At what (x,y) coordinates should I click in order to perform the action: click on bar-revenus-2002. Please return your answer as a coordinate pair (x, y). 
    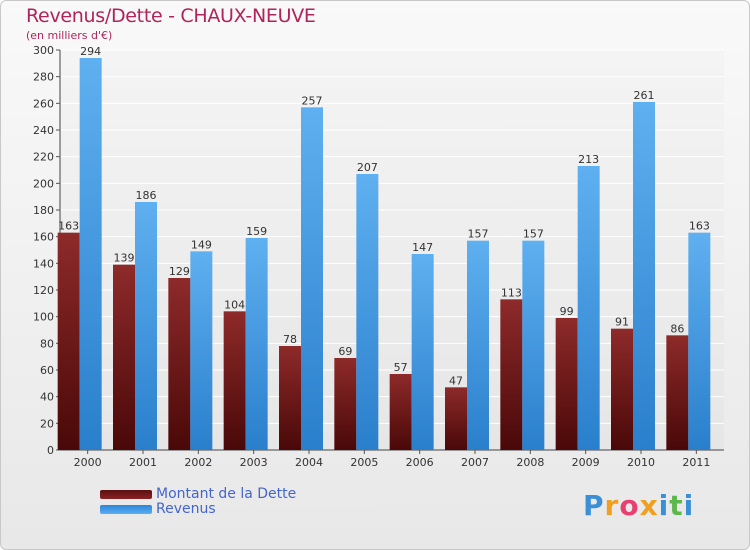
    Looking at the image, I should click on (201, 350).